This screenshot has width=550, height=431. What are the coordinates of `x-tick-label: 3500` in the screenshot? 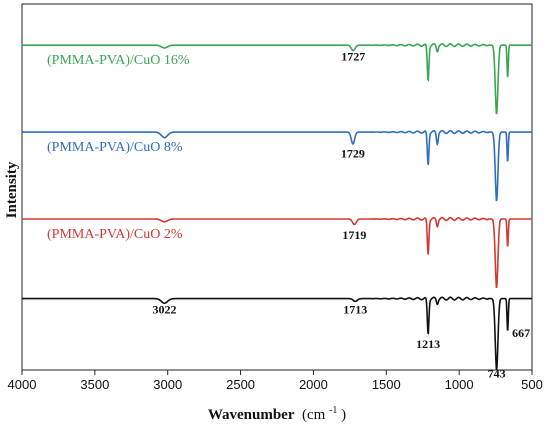 It's located at (94, 384).